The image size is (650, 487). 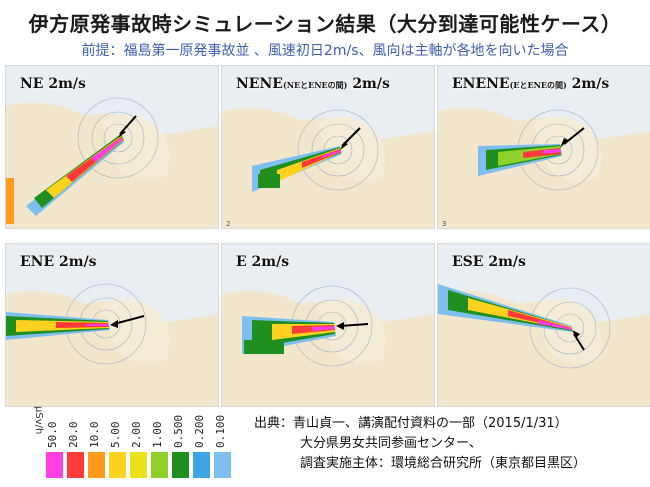 I want to click on map-e, so click(x=328, y=325).